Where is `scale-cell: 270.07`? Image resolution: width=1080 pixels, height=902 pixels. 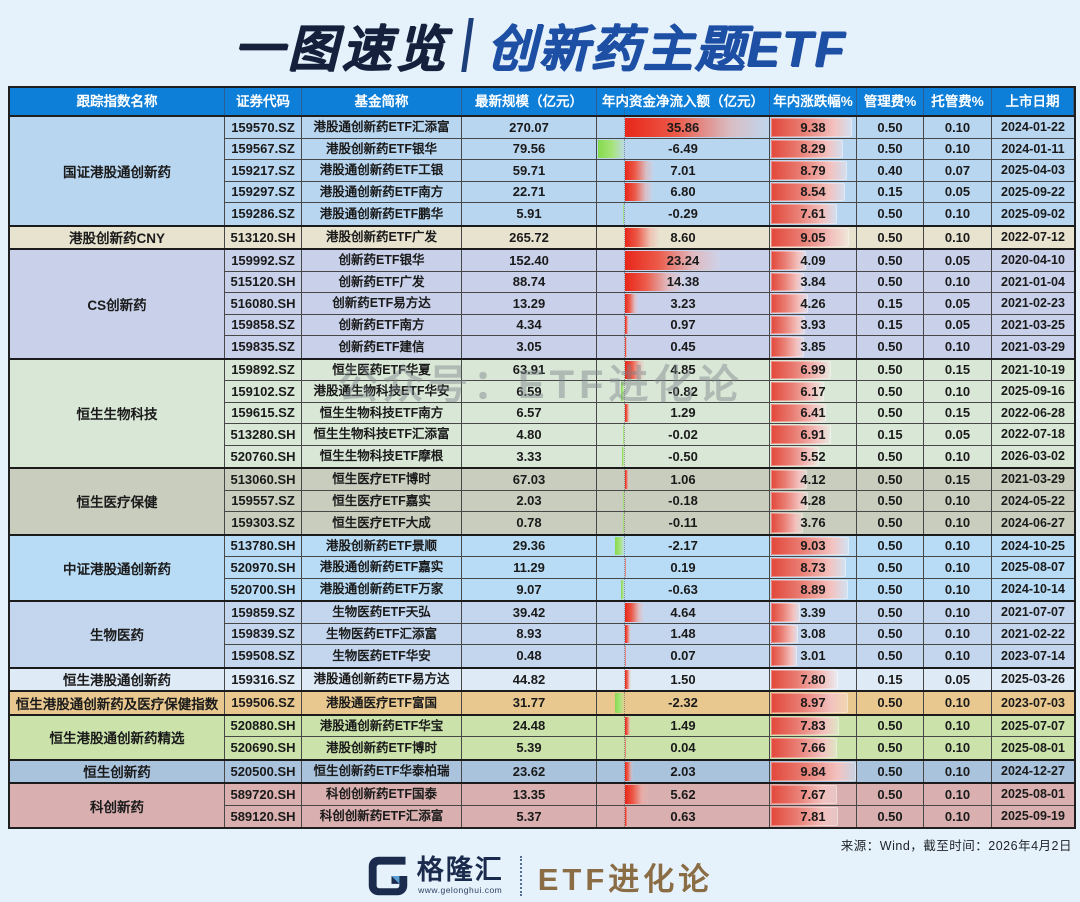 scale-cell: 270.07 is located at coordinates (529, 127).